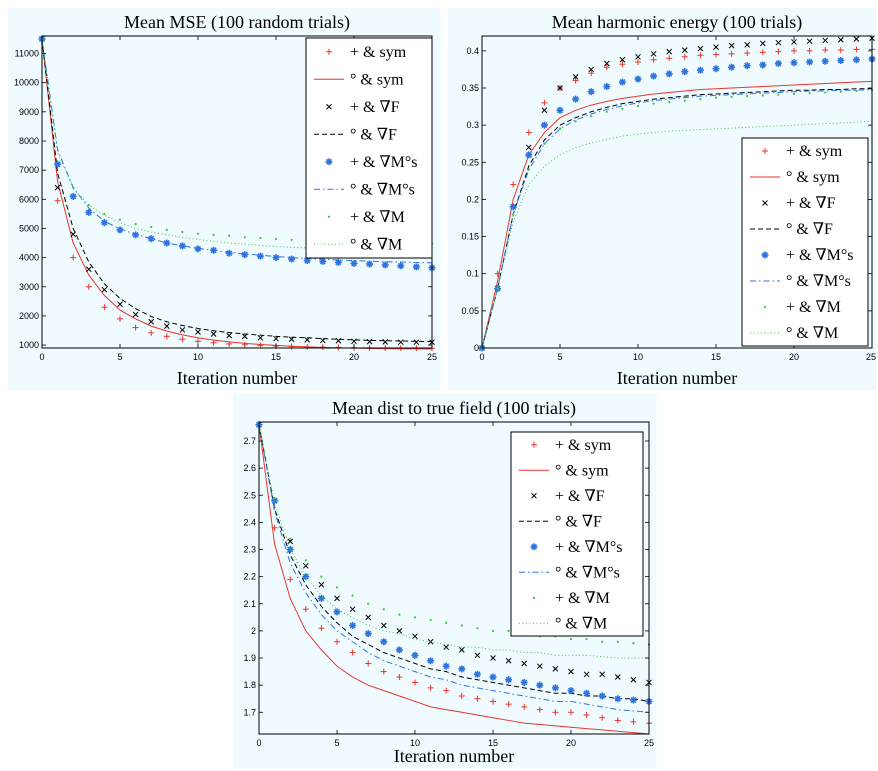 The height and width of the screenshot is (771, 878). I want to click on legend-item: + & sym, so click(571, 445).